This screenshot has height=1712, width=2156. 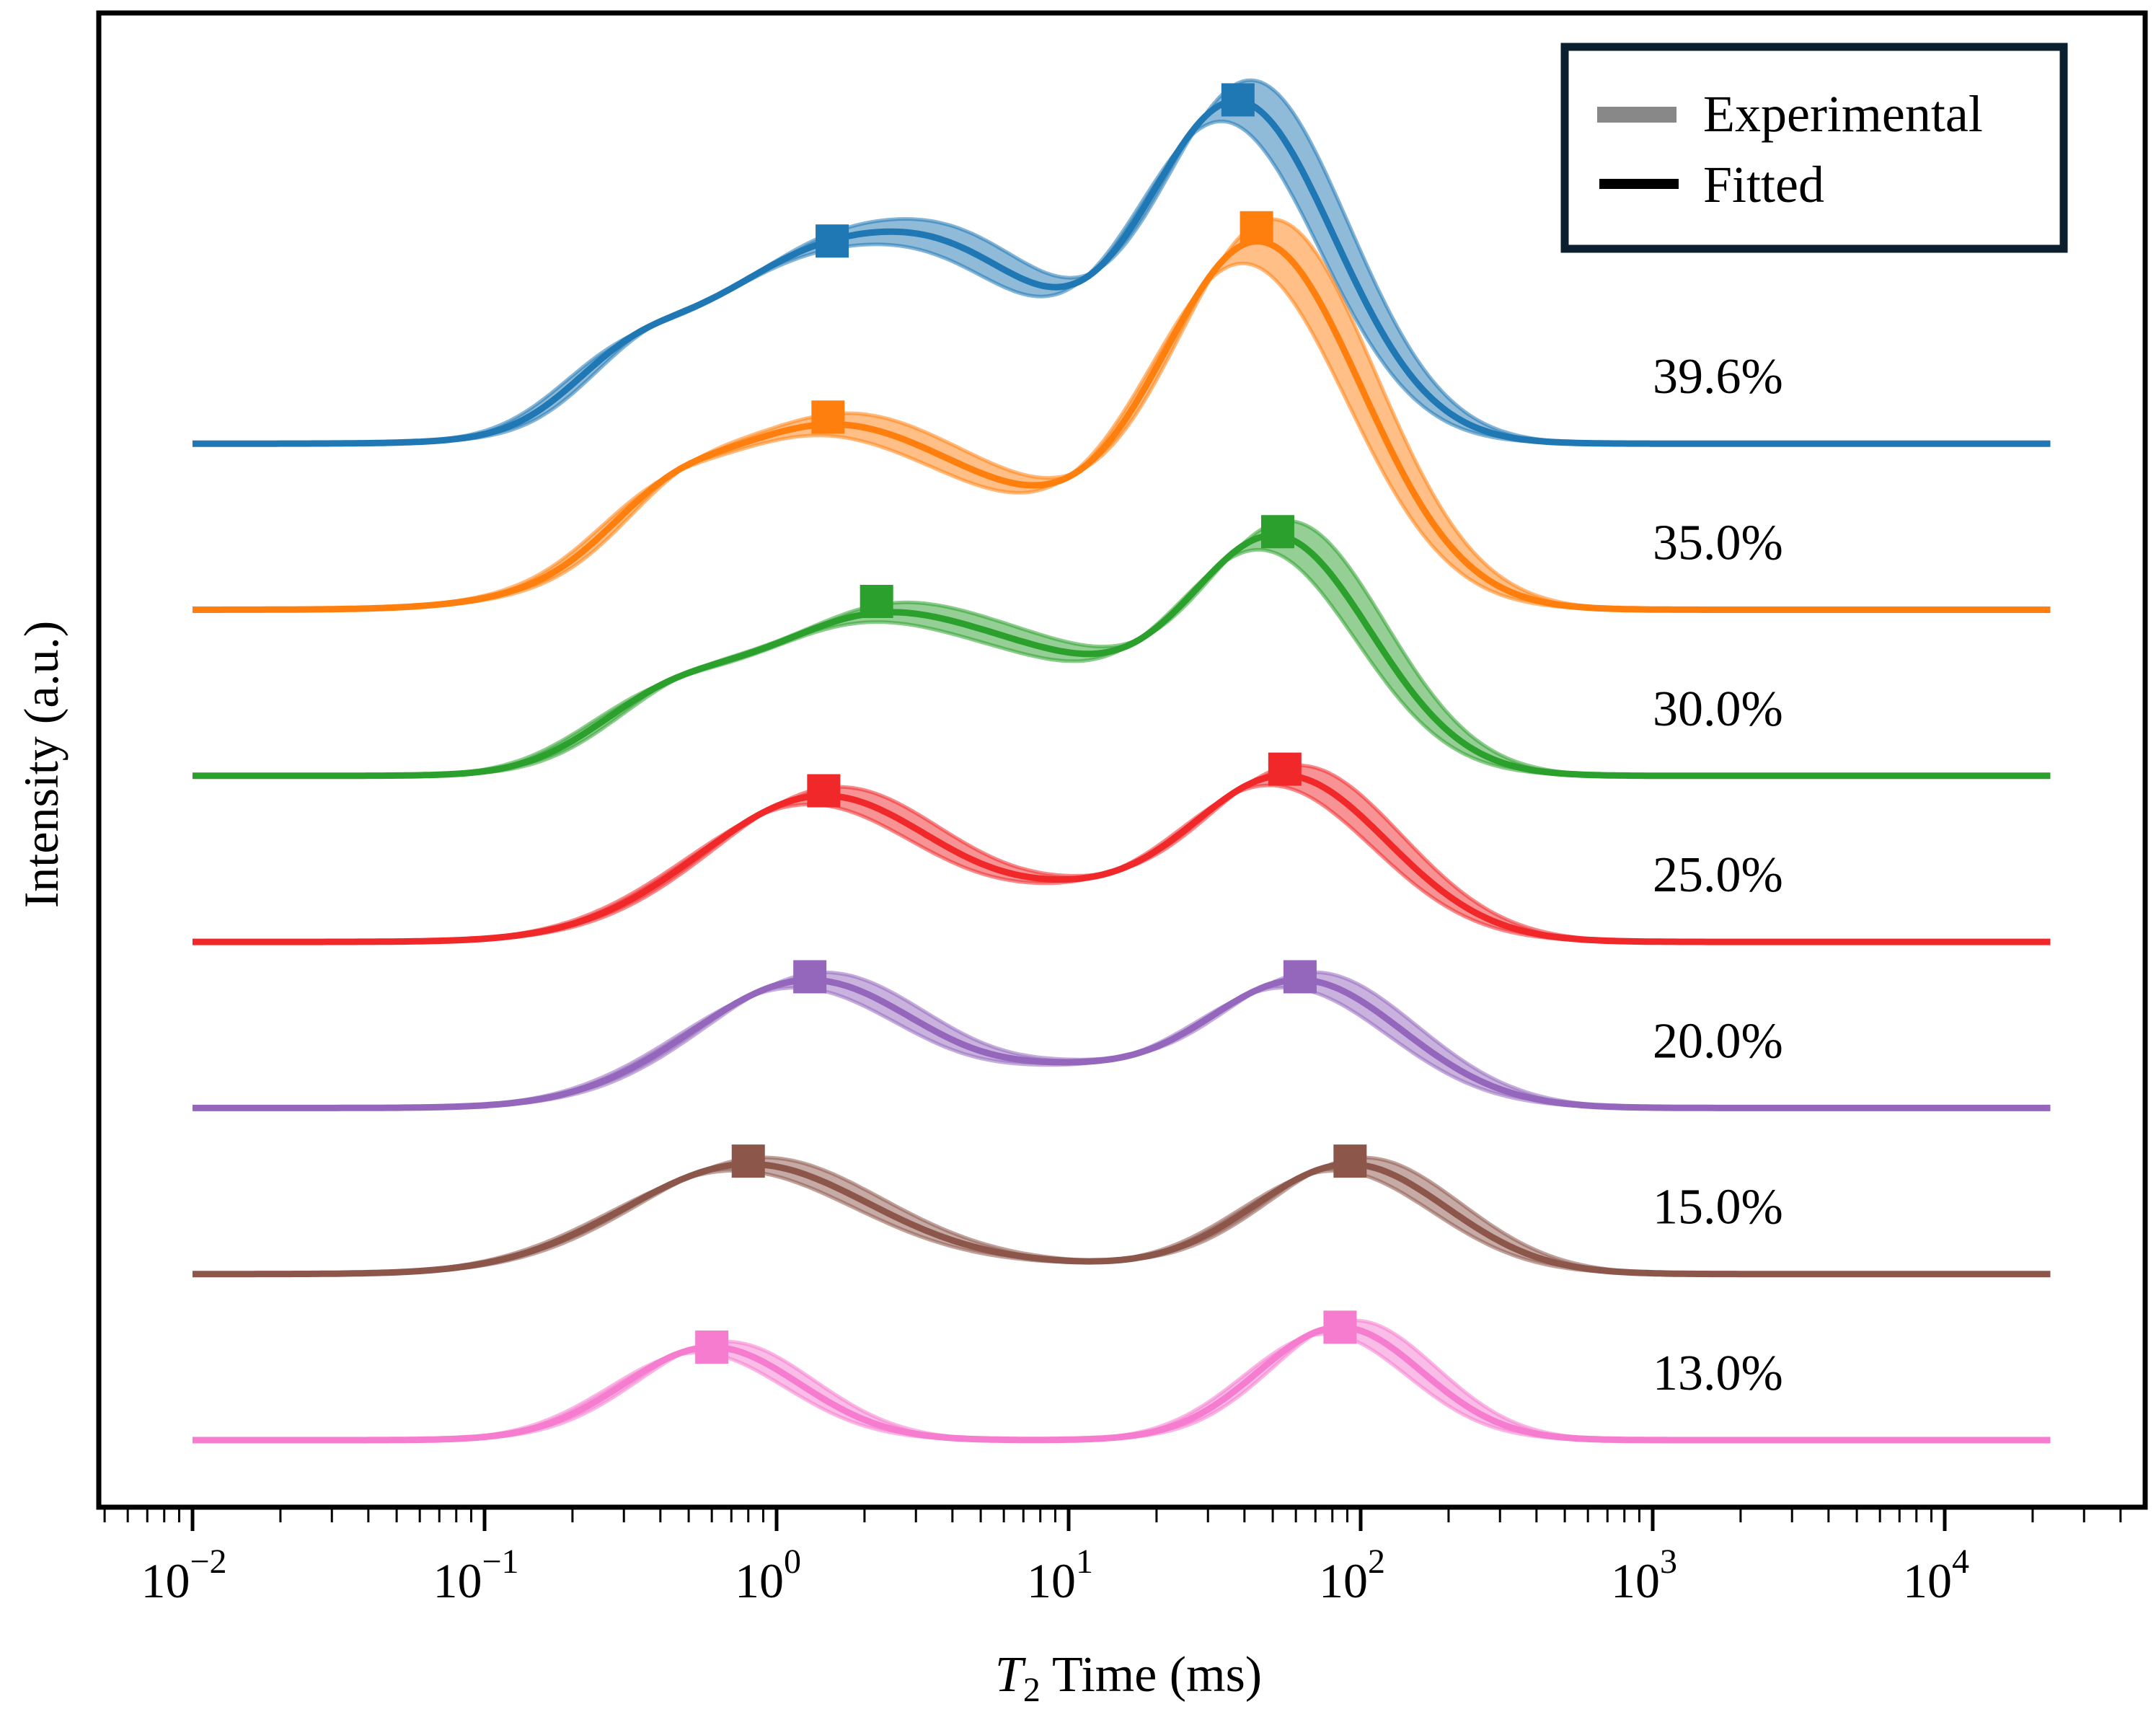 What do you see at coordinates (768, 1575) in the screenshot?
I see `x-tick-label: 10⁰` at bounding box center [768, 1575].